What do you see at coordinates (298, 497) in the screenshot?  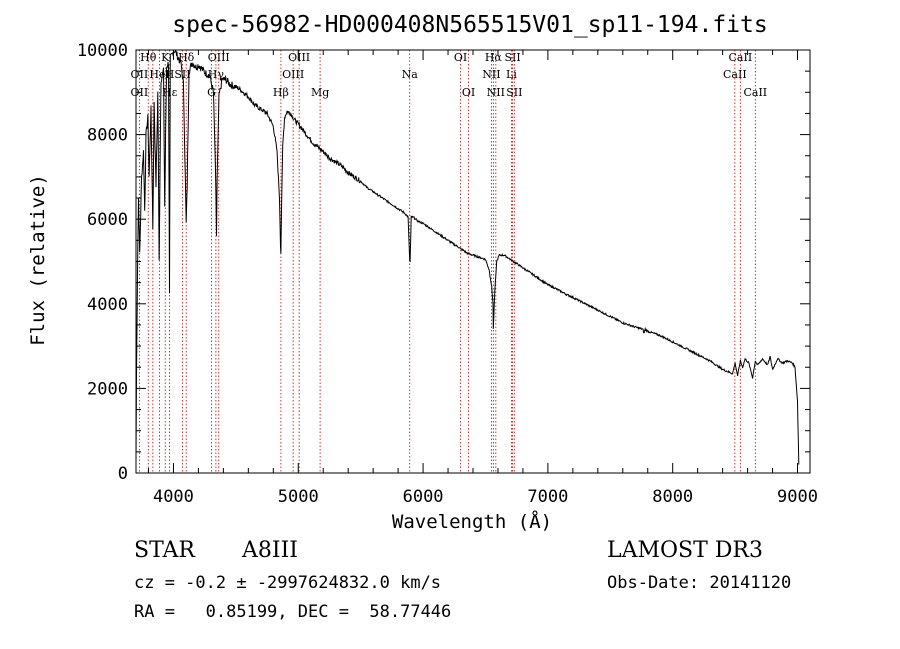 I see `x-tick-label: 5000` at bounding box center [298, 497].